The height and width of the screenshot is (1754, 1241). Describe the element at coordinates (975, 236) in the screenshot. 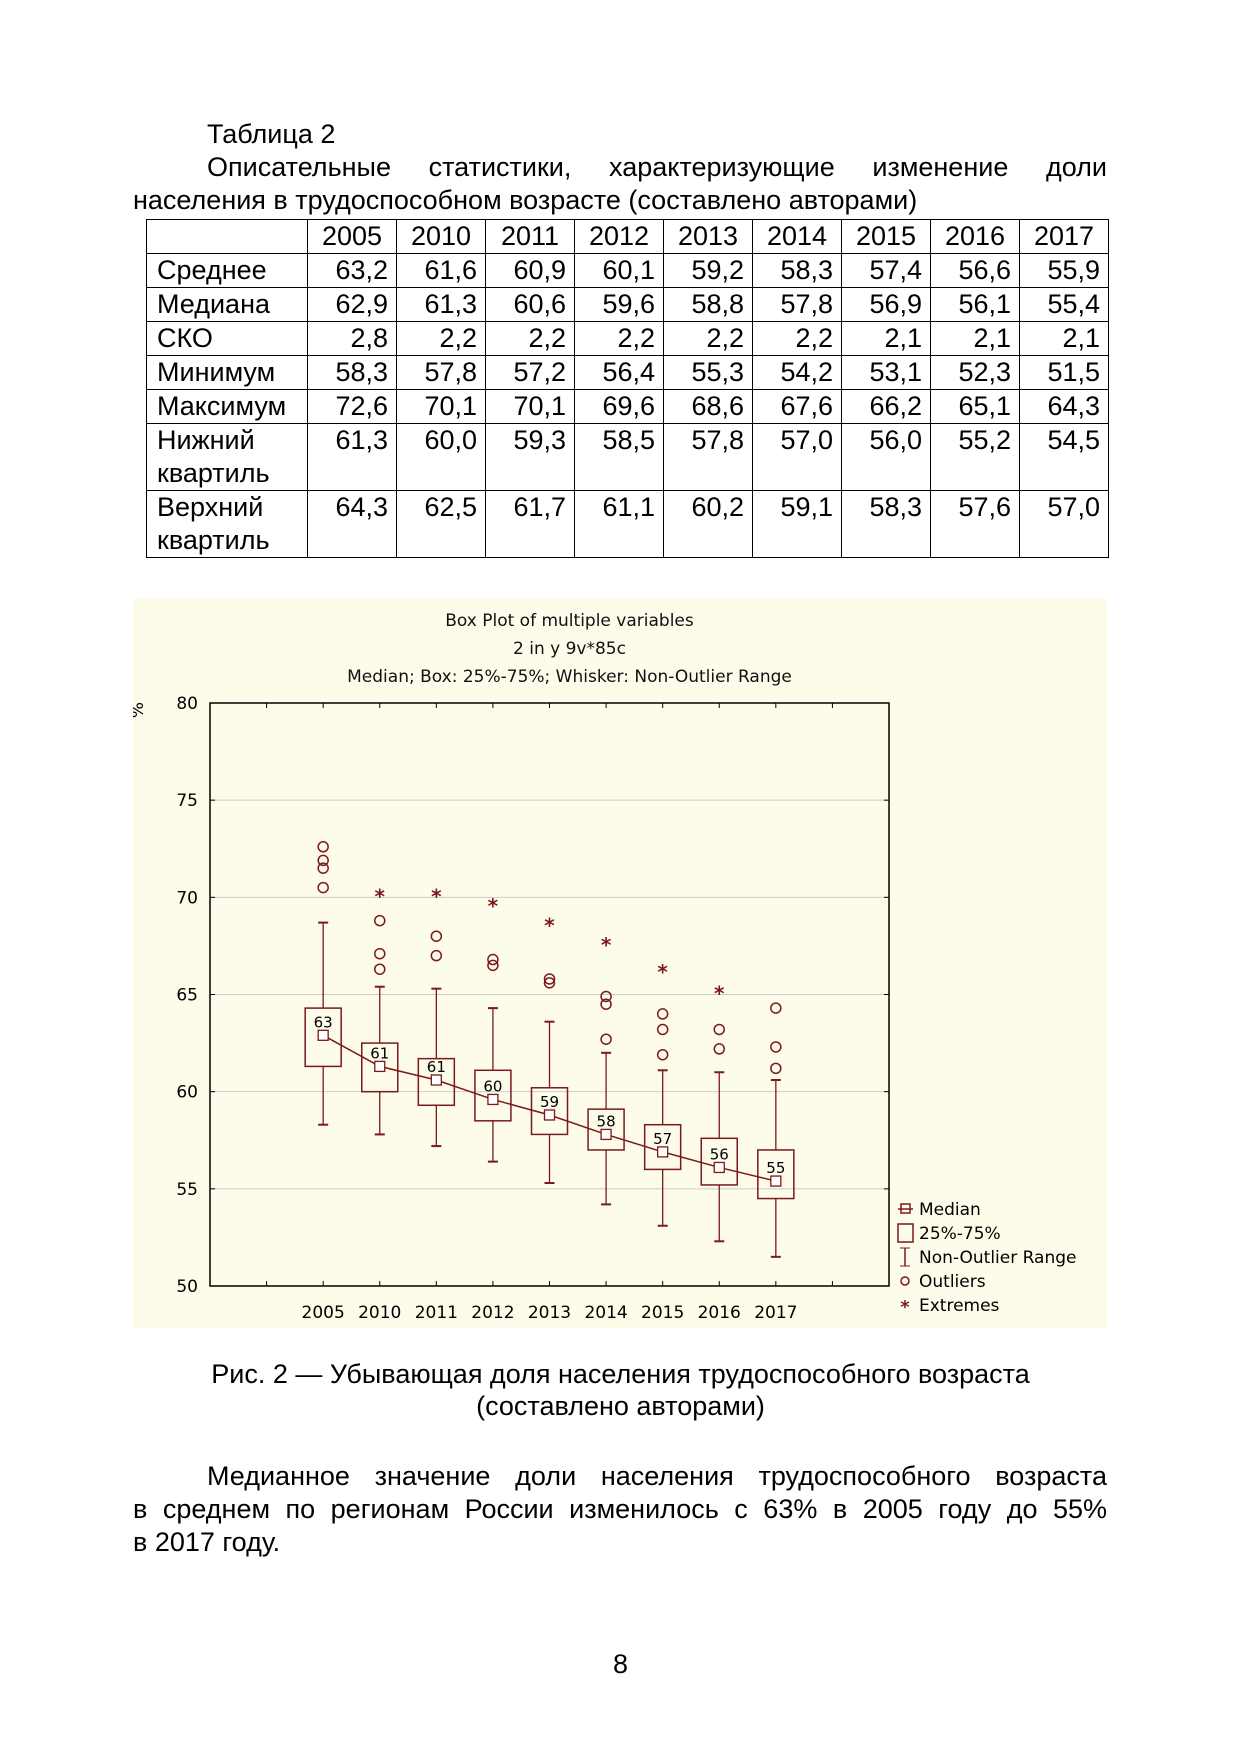

I see `column-header: 2016` at that location.